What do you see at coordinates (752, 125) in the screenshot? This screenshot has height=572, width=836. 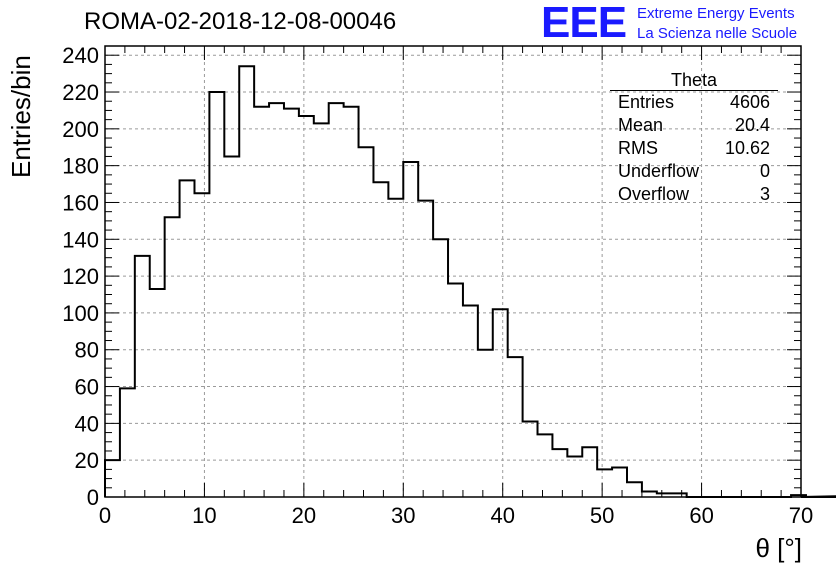 I see `stats-value: 20.4` at bounding box center [752, 125].